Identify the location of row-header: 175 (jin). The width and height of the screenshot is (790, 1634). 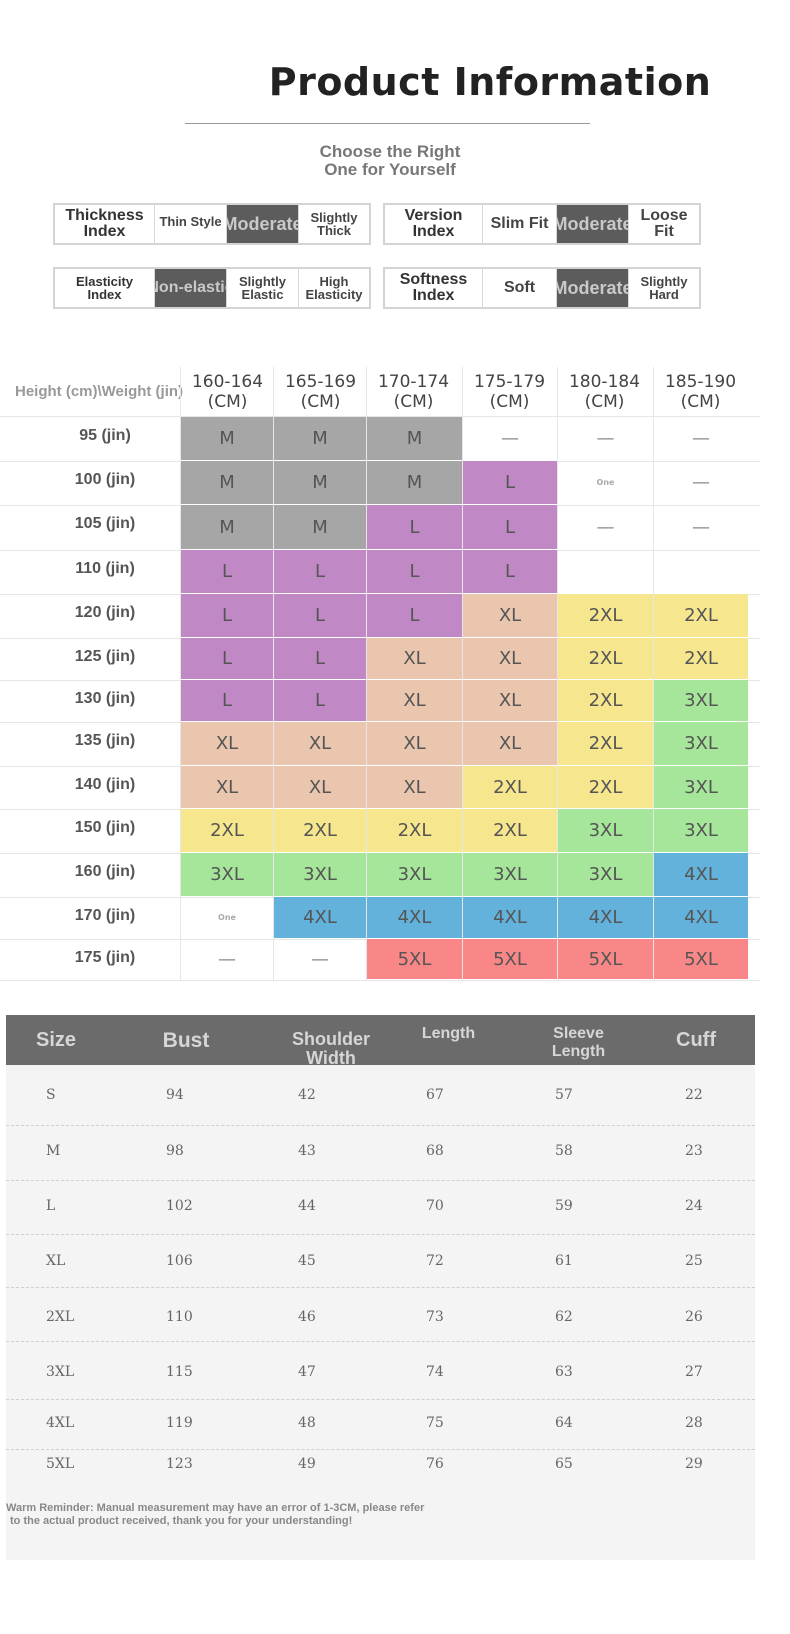
(105, 957).